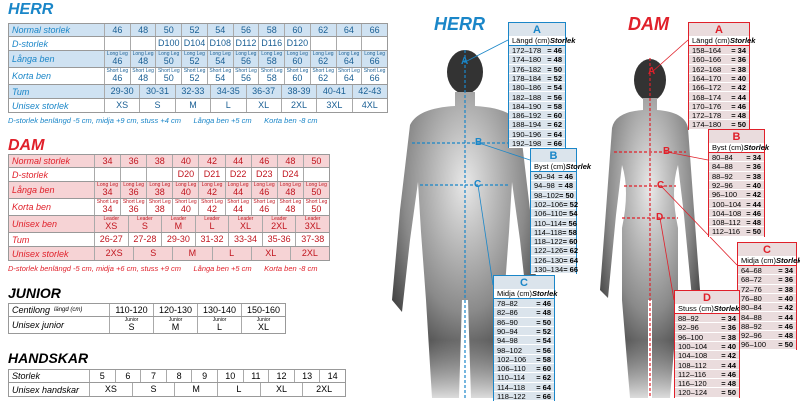  Describe the element at coordinates (35, 224) in the screenshot. I see `row-label-text: Unisex ben` at that location.